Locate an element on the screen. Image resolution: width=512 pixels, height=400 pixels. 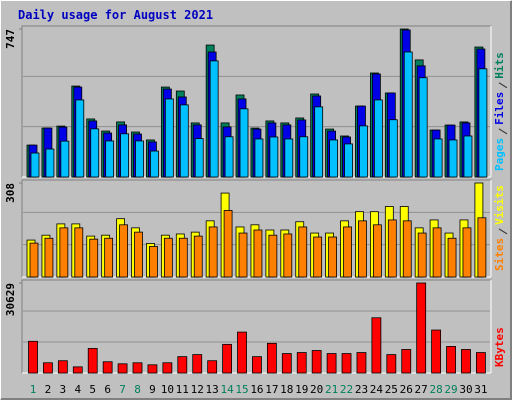
y-tick-label: 30629 is located at coordinates (10, 299).